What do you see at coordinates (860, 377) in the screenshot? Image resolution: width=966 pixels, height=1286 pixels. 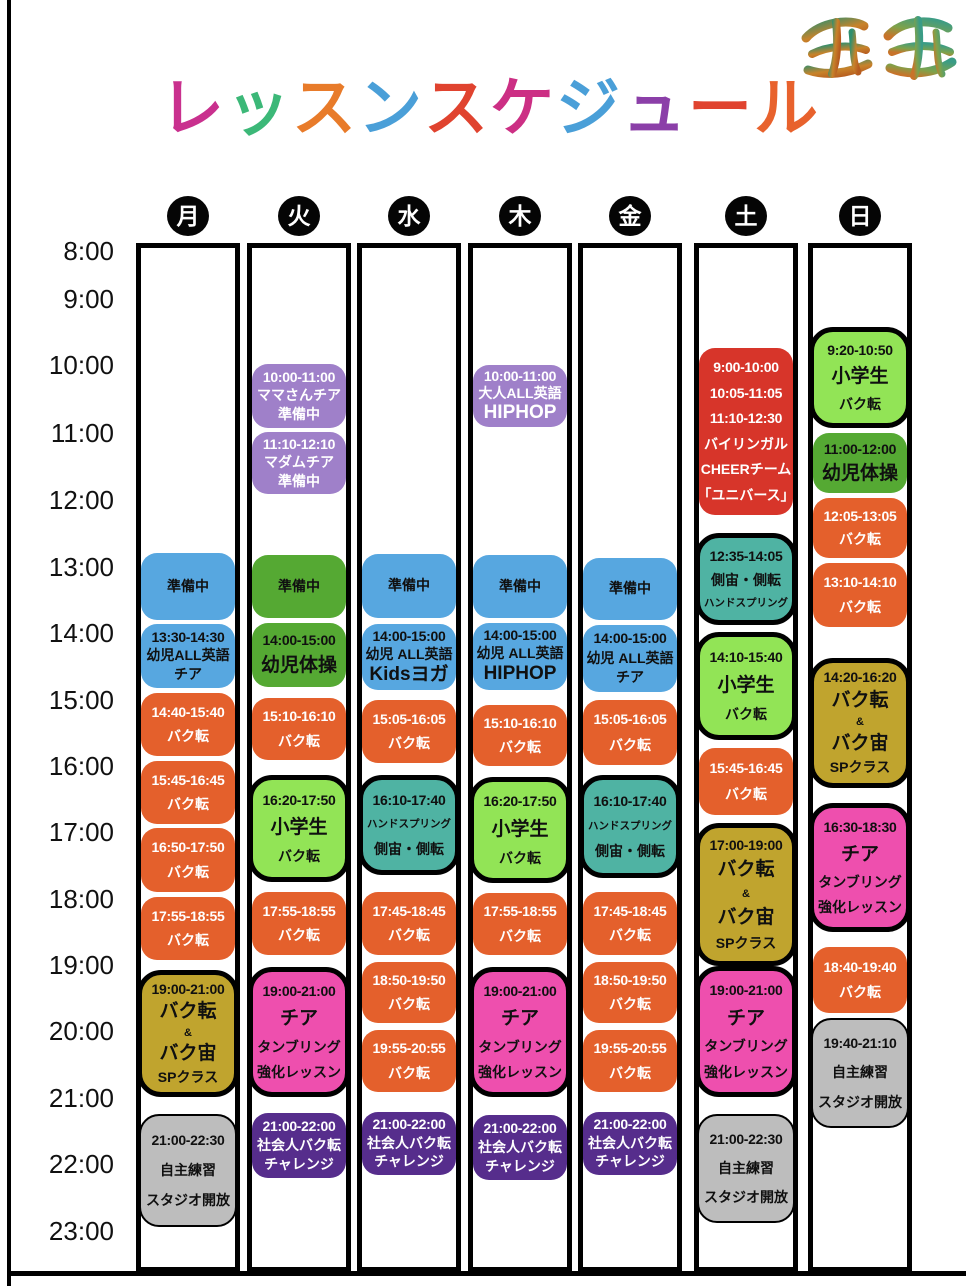 I see `schedule-block: 9:20-10:50 小学生 バク転` at bounding box center [860, 377].